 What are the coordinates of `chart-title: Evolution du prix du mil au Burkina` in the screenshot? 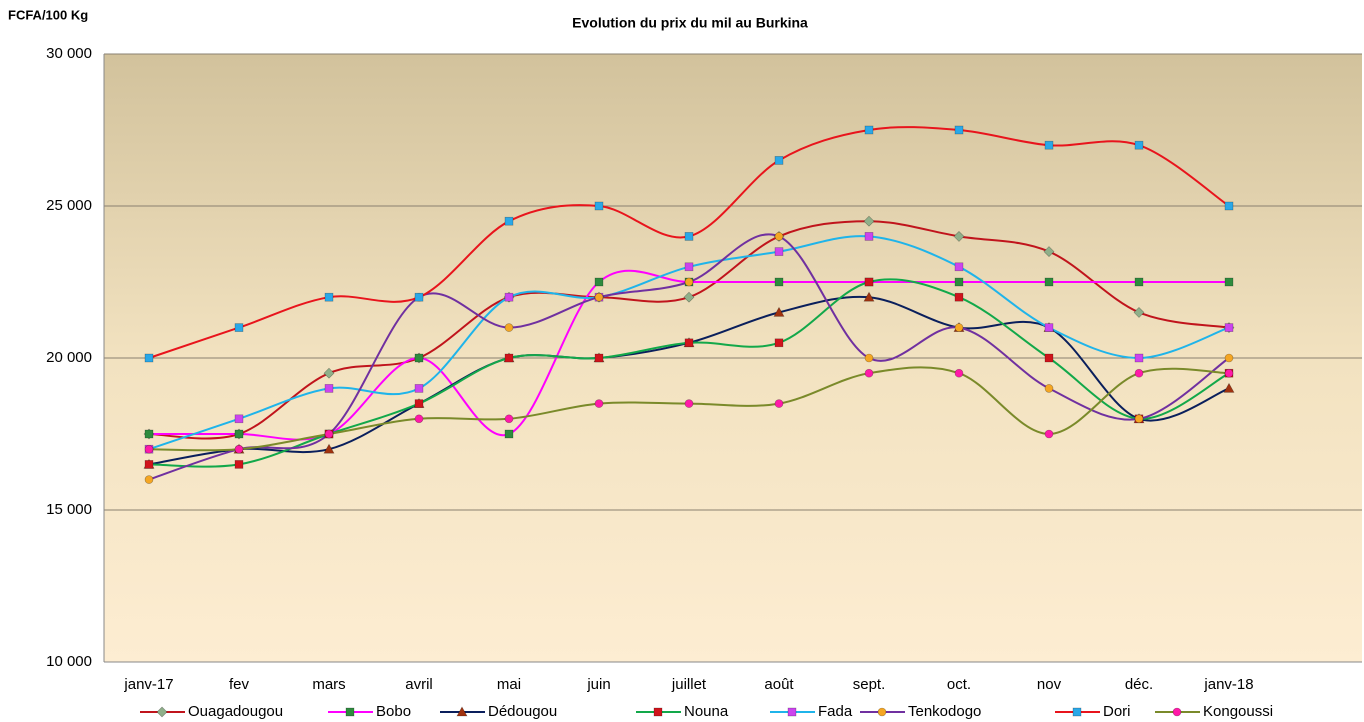 It's located at (690, 23).